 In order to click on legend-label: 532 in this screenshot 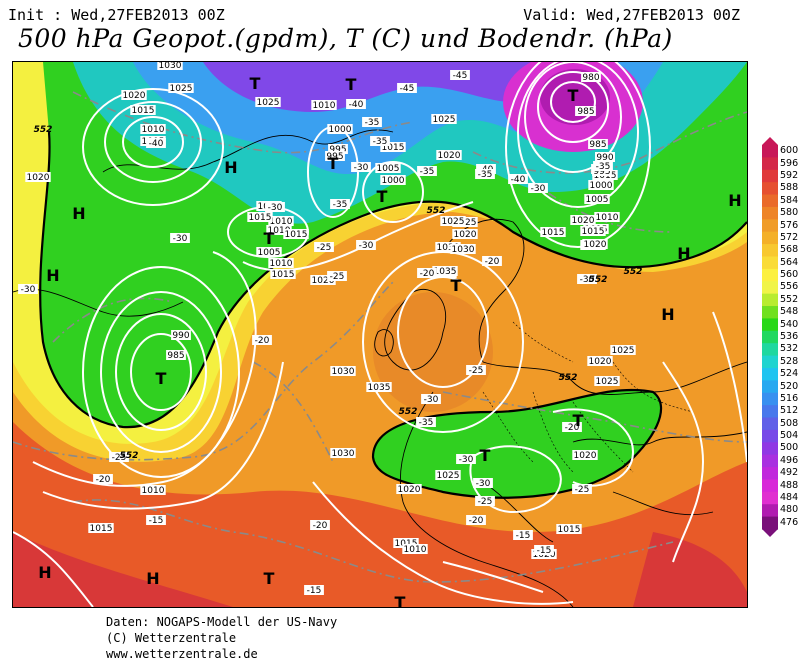, I will do `click(789, 349)`.